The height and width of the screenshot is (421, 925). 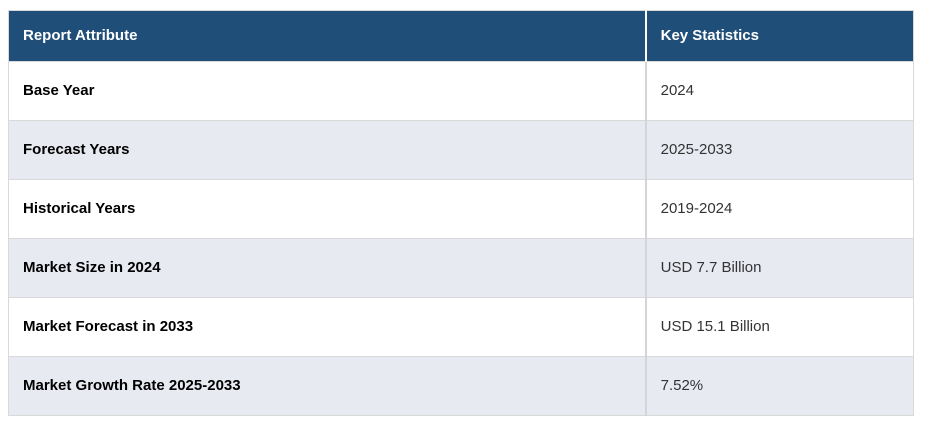 What do you see at coordinates (779, 36) in the screenshot?
I see `column-header-key-statistics: Key Statistics` at bounding box center [779, 36].